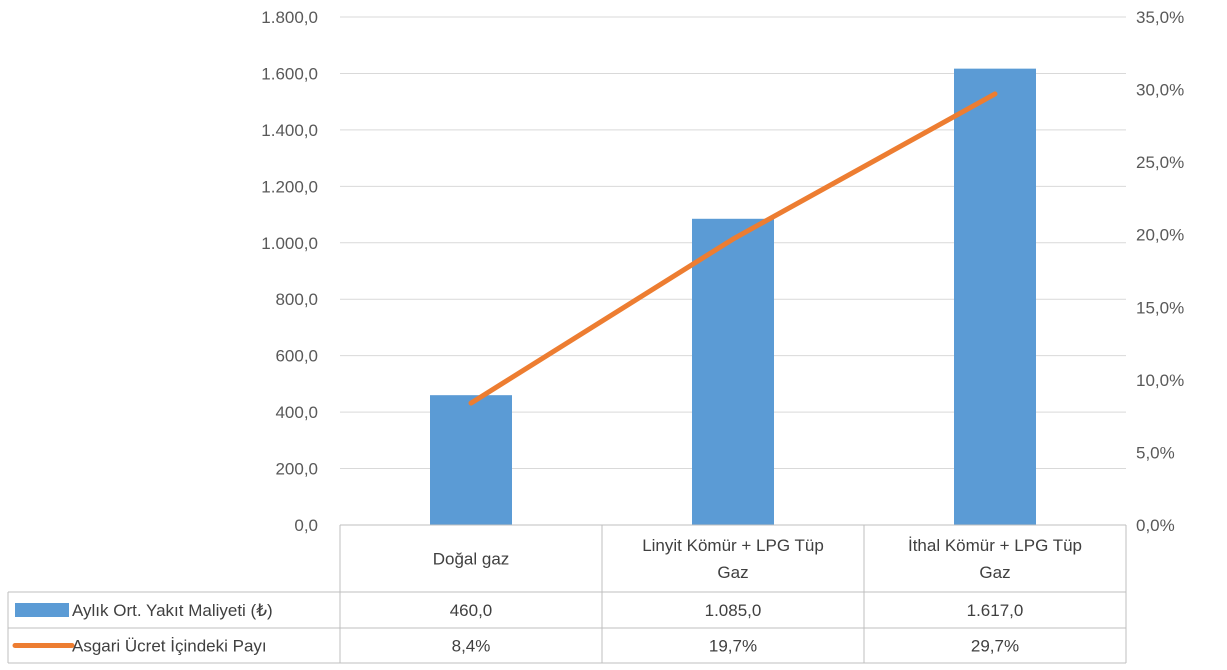  Describe the element at coordinates (289, 186) in the screenshot. I see `y-left-tick-label: 1.200,0` at that location.